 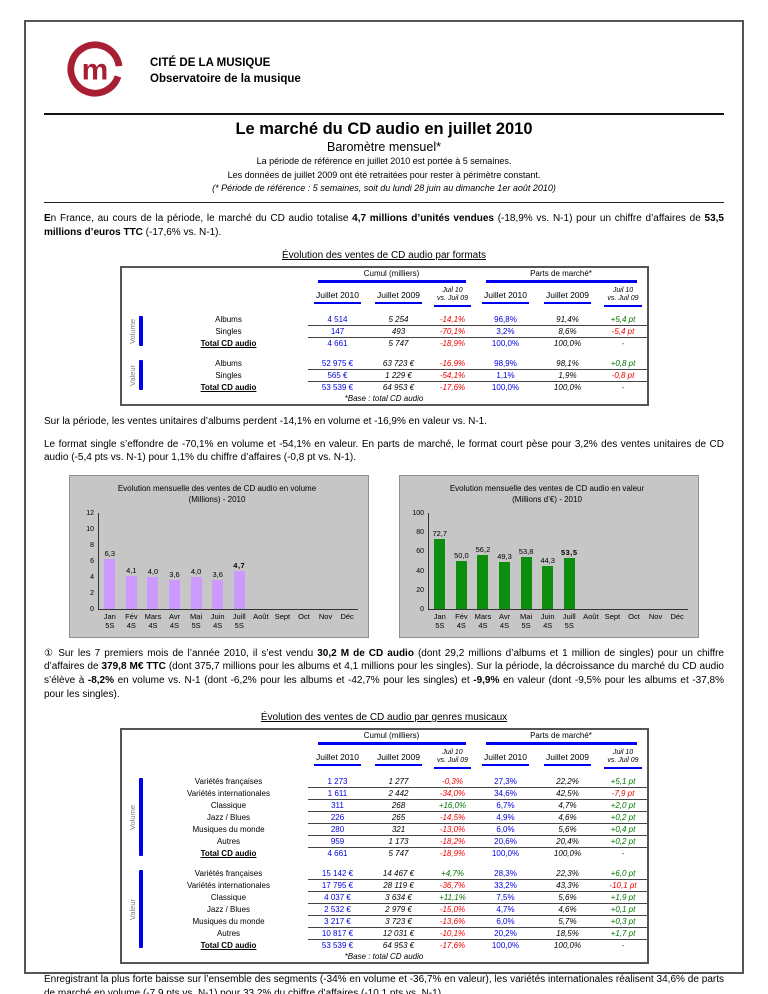 I want to click on cell-value: 1 229 €, so click(x=398, y=375).